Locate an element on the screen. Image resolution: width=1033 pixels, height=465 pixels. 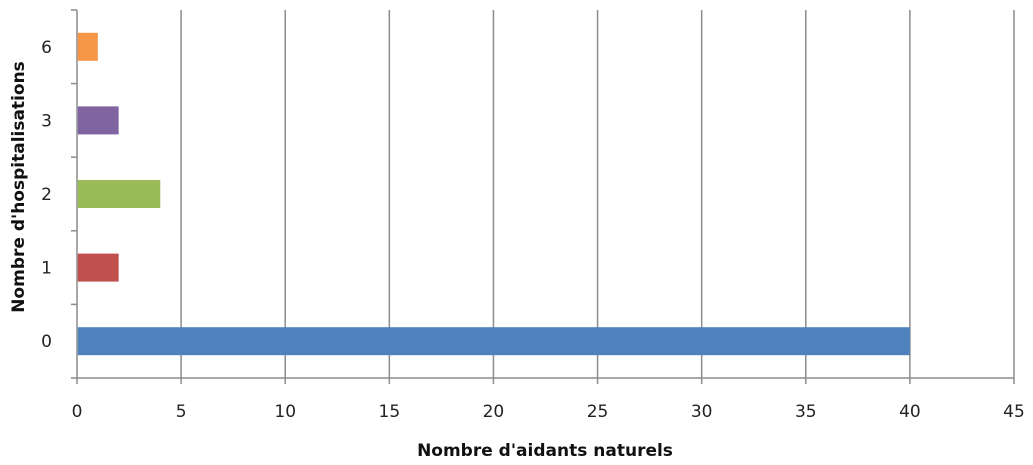
x-tick-label: 35 is located at coordinates (806, 412).